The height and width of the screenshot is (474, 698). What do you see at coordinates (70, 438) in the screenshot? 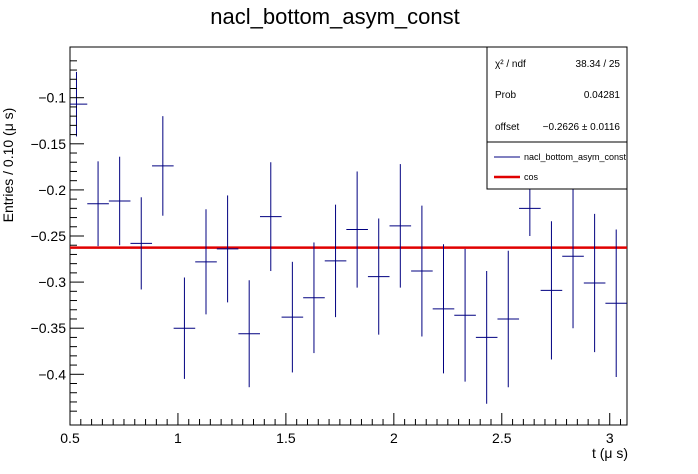
I see `x-tick-label: 0.5` at bounding box center [70, 438].